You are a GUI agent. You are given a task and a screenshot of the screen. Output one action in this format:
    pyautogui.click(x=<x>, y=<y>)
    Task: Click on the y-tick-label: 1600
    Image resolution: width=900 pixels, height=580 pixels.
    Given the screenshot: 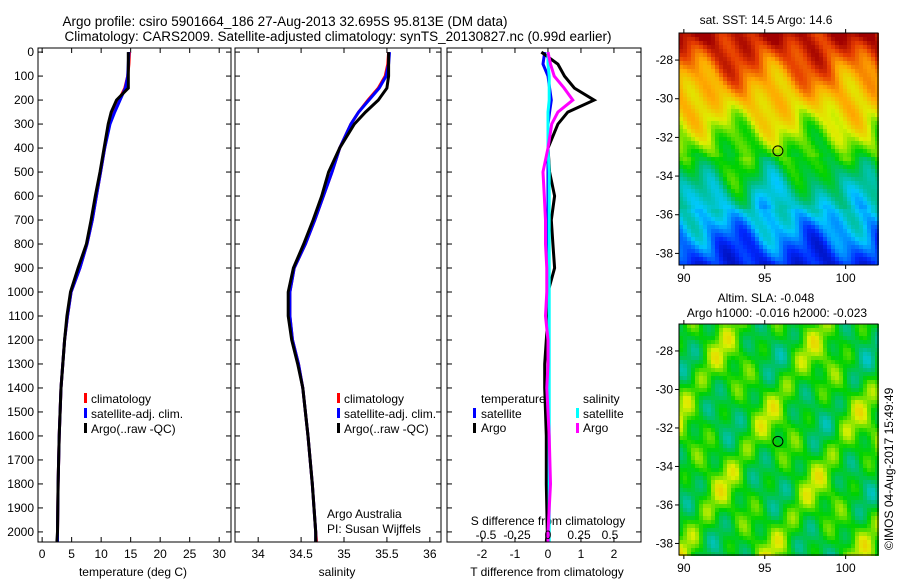 What is the action you would take?
    pyautogui.click(x=20, y=436)
    